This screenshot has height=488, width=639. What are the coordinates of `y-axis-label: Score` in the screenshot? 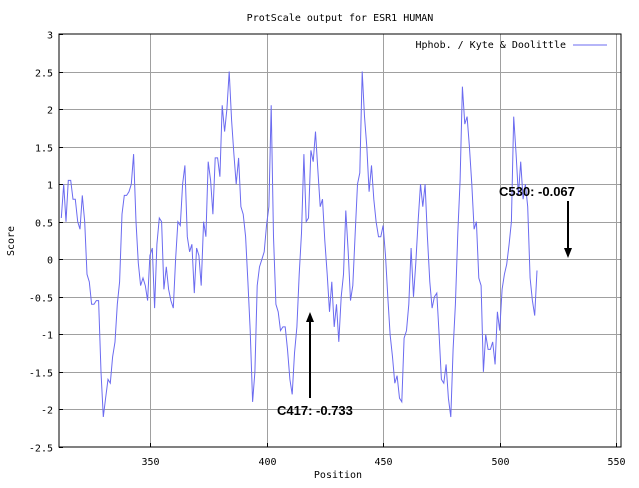 It's located at (11, 241).